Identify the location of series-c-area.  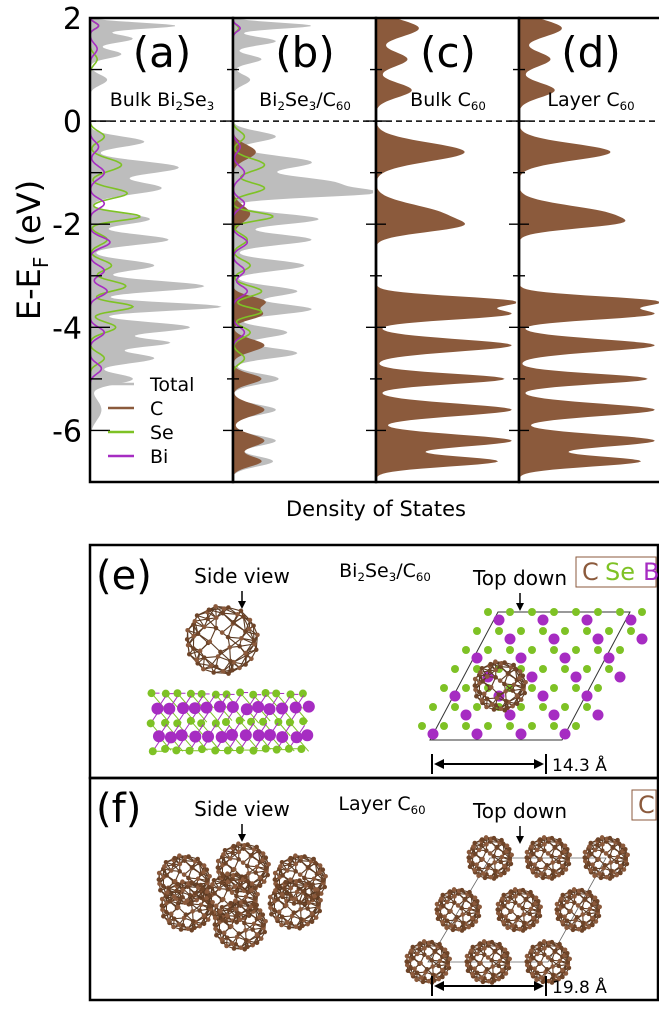
(446, 250).